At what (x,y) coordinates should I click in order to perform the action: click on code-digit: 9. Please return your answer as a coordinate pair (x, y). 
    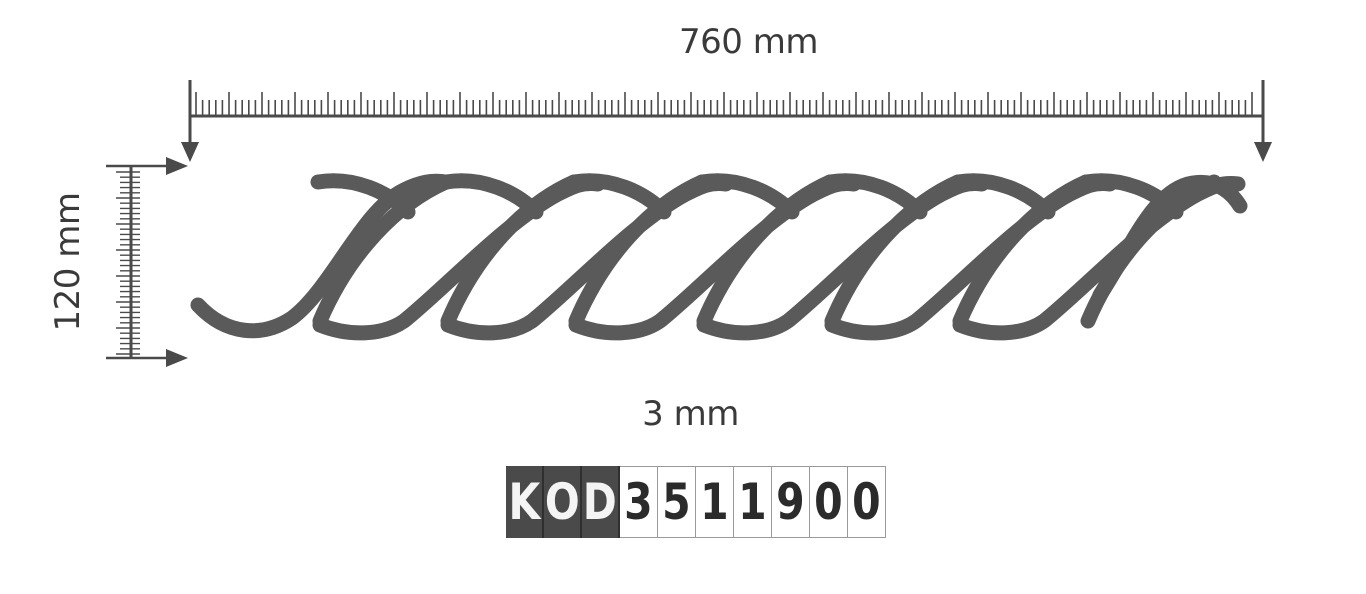
    Looking at the image, I should click on (791, 502).